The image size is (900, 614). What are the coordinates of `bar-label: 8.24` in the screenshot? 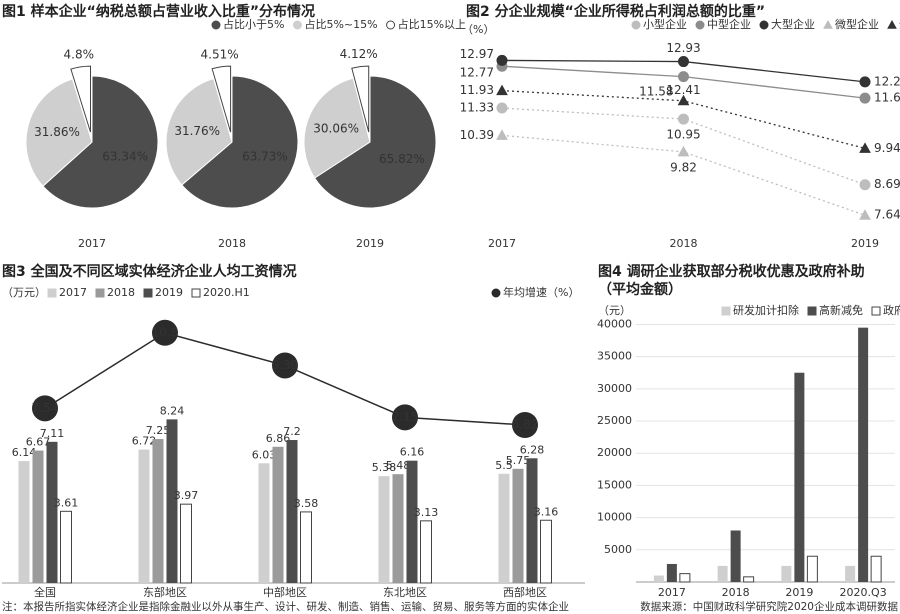 It's located at (172, 410).